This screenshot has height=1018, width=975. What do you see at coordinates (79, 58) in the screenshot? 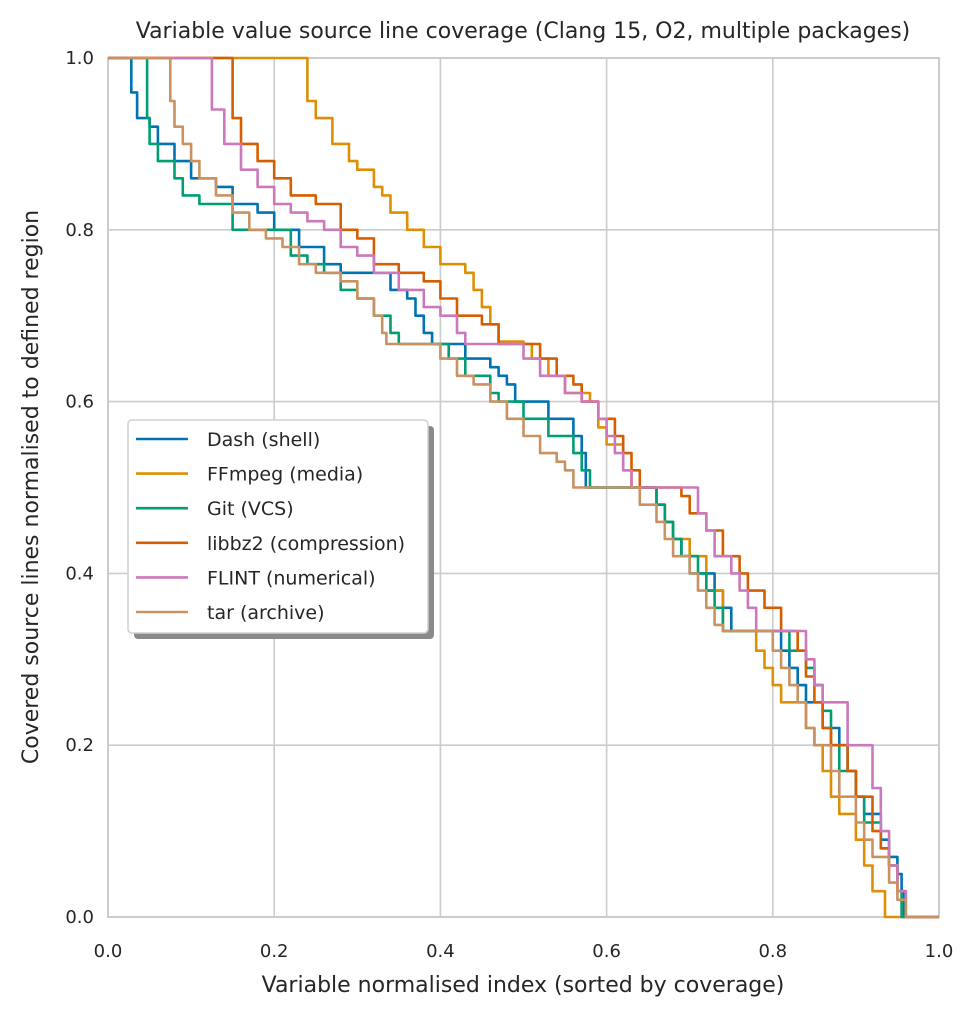
I see `y-tick-label: 1.0` at bounding box center [79, 58].